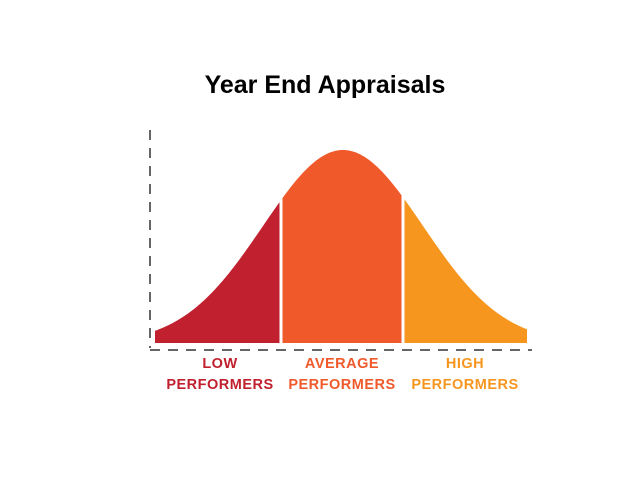 This screenshot has height=493, width=638. I want to click on segment-label: LOW, so click(219, 364).